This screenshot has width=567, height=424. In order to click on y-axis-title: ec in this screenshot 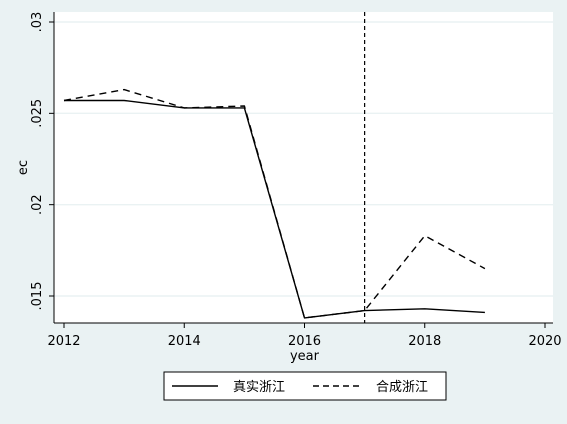, I will do `click(23, 167)`.